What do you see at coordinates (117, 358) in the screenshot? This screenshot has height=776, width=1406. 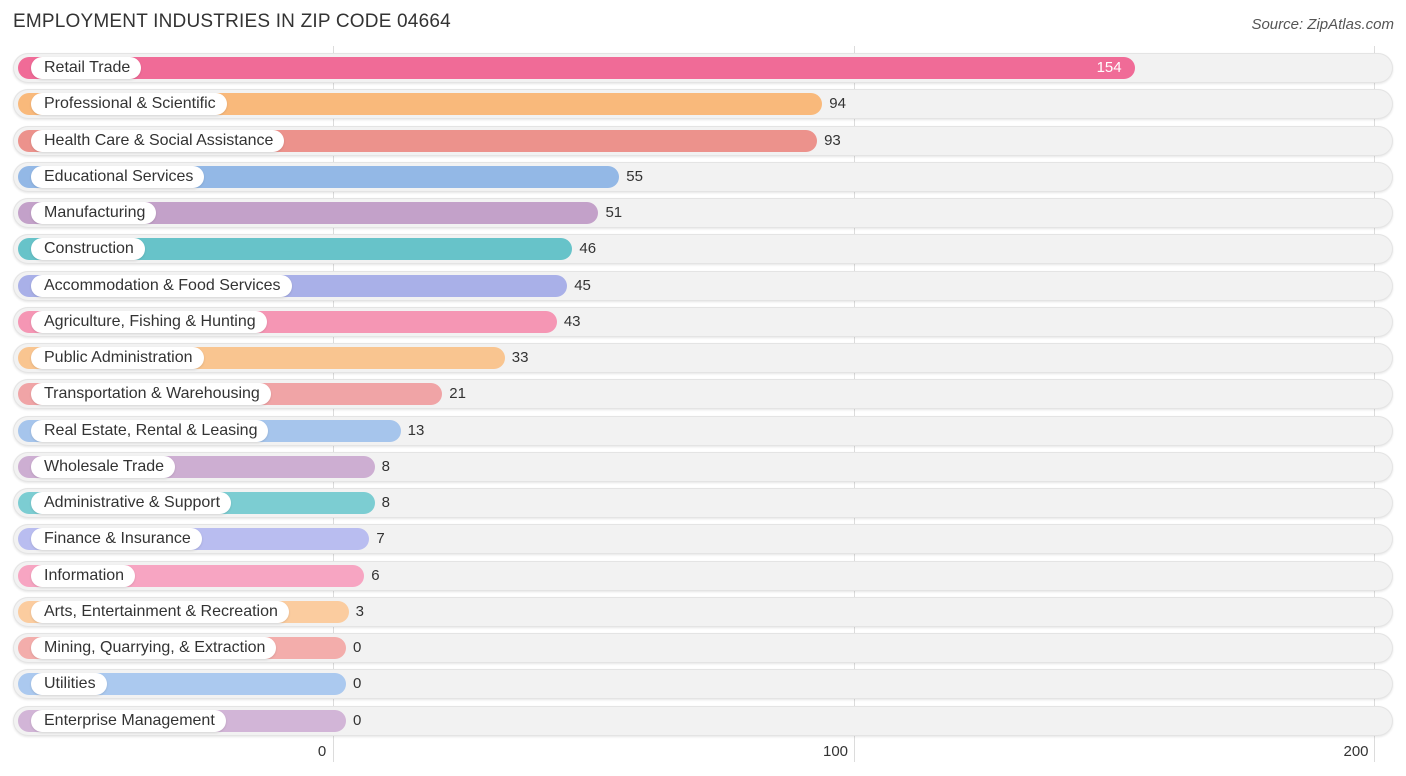 I see `category-label: Public Administration` at bounding box center [117, 358].